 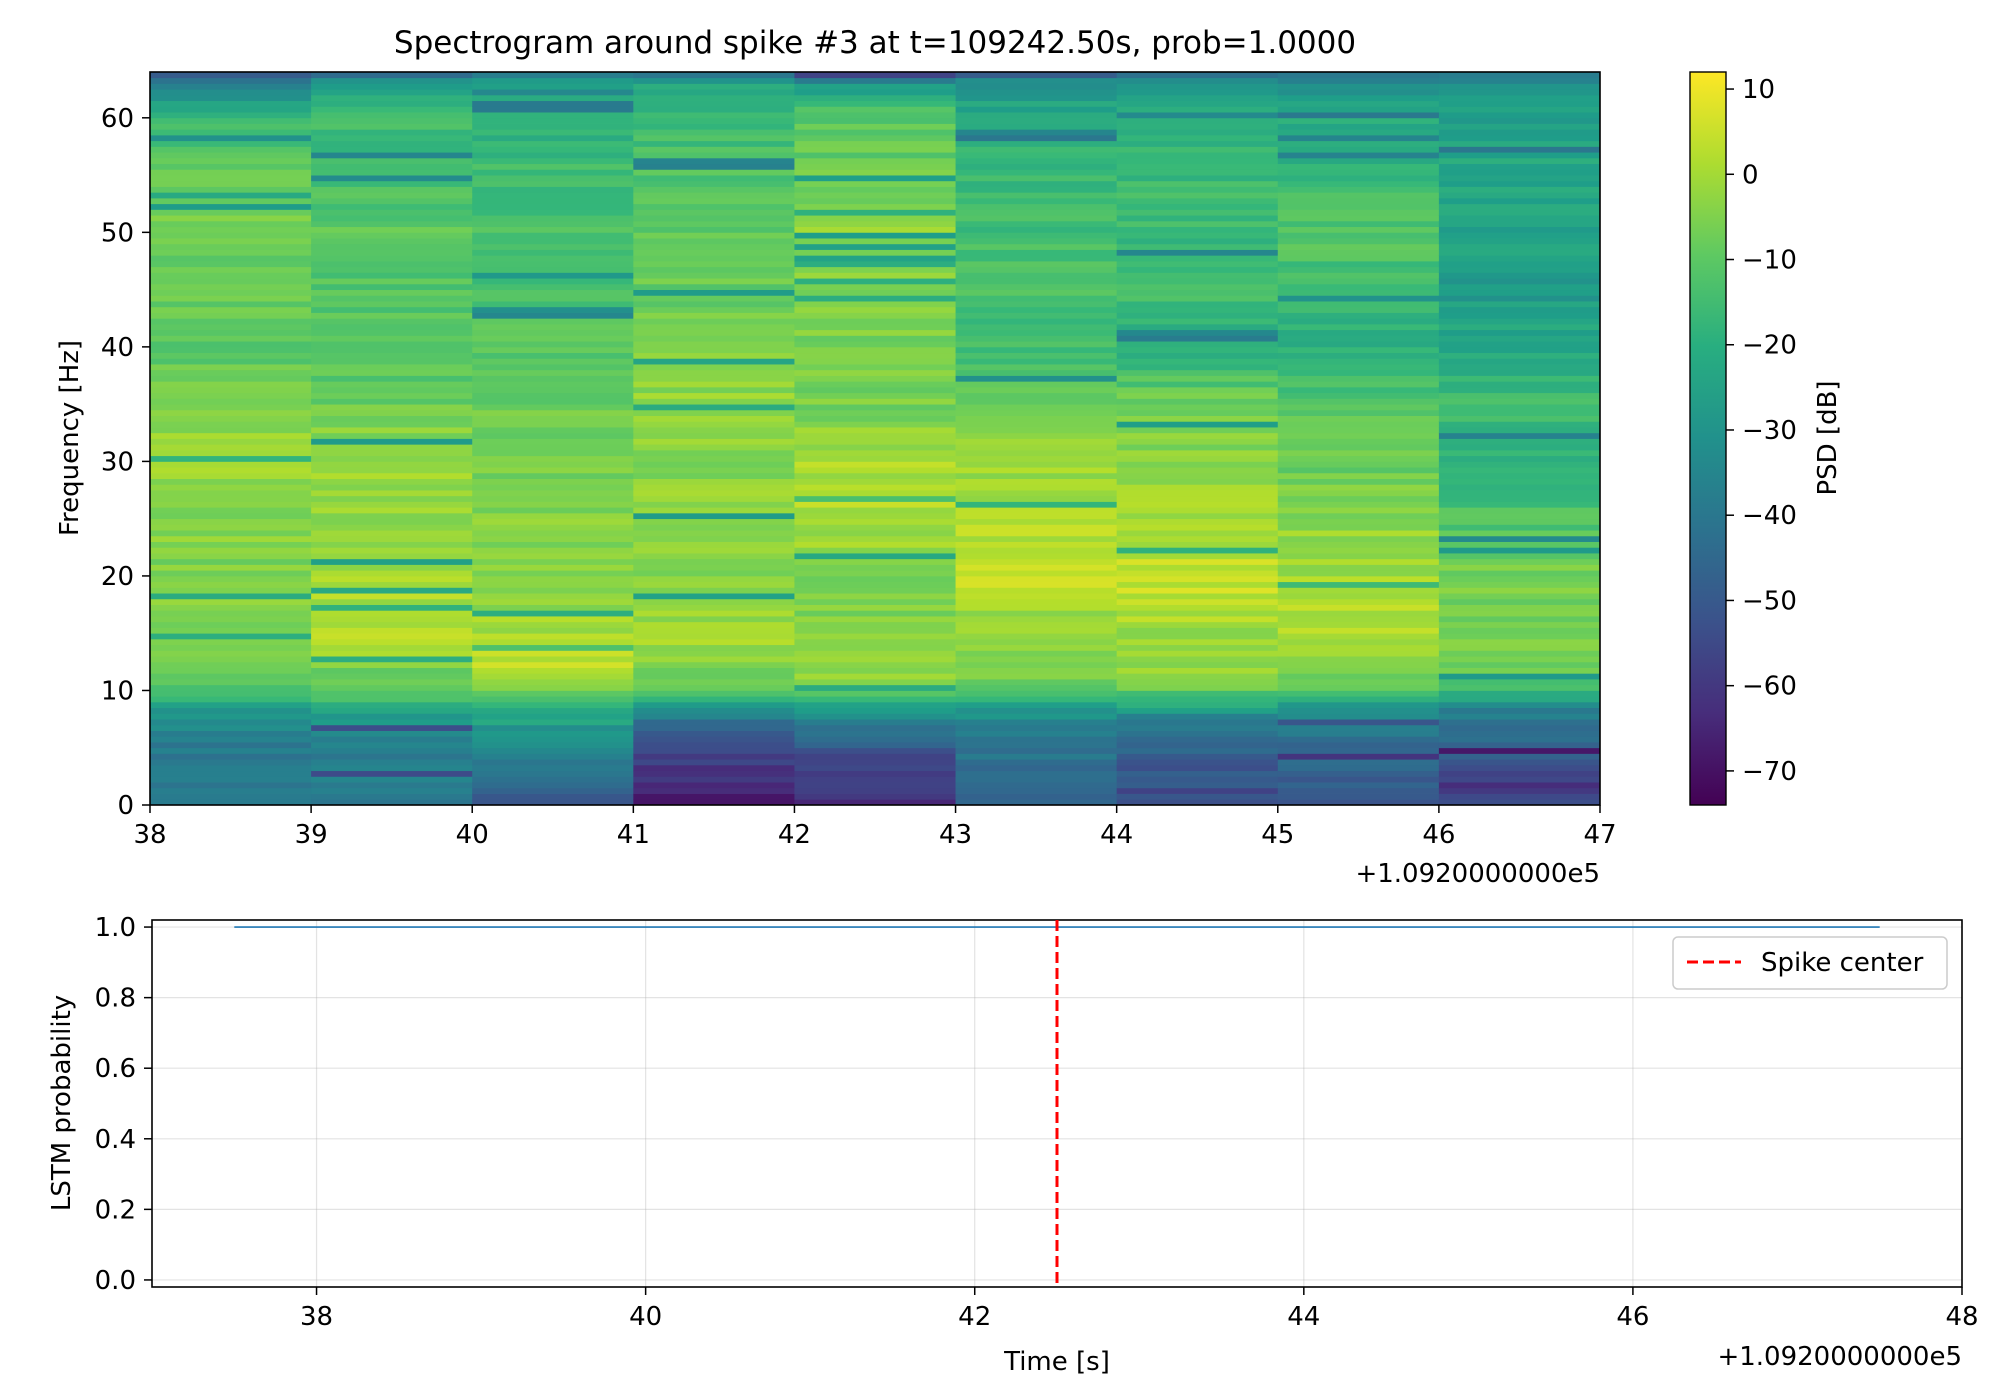 I want to click on probability-x-tick-label: 42, so click(x=974, y=1317).